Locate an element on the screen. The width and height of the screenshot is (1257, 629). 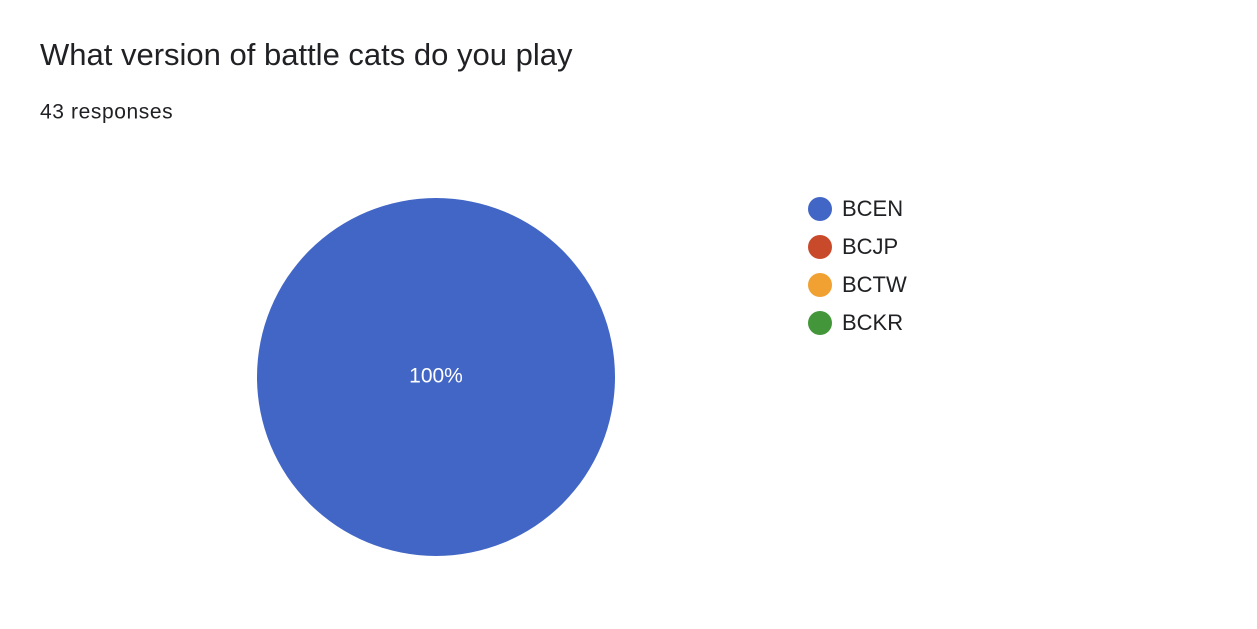
legend-label: BCEN is located at coordinates (872, 208).